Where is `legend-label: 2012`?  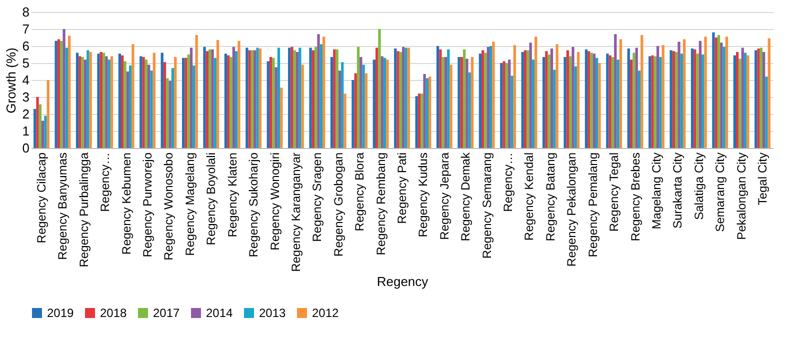 legend-label: 2012 is located at coordinates (326, 313).